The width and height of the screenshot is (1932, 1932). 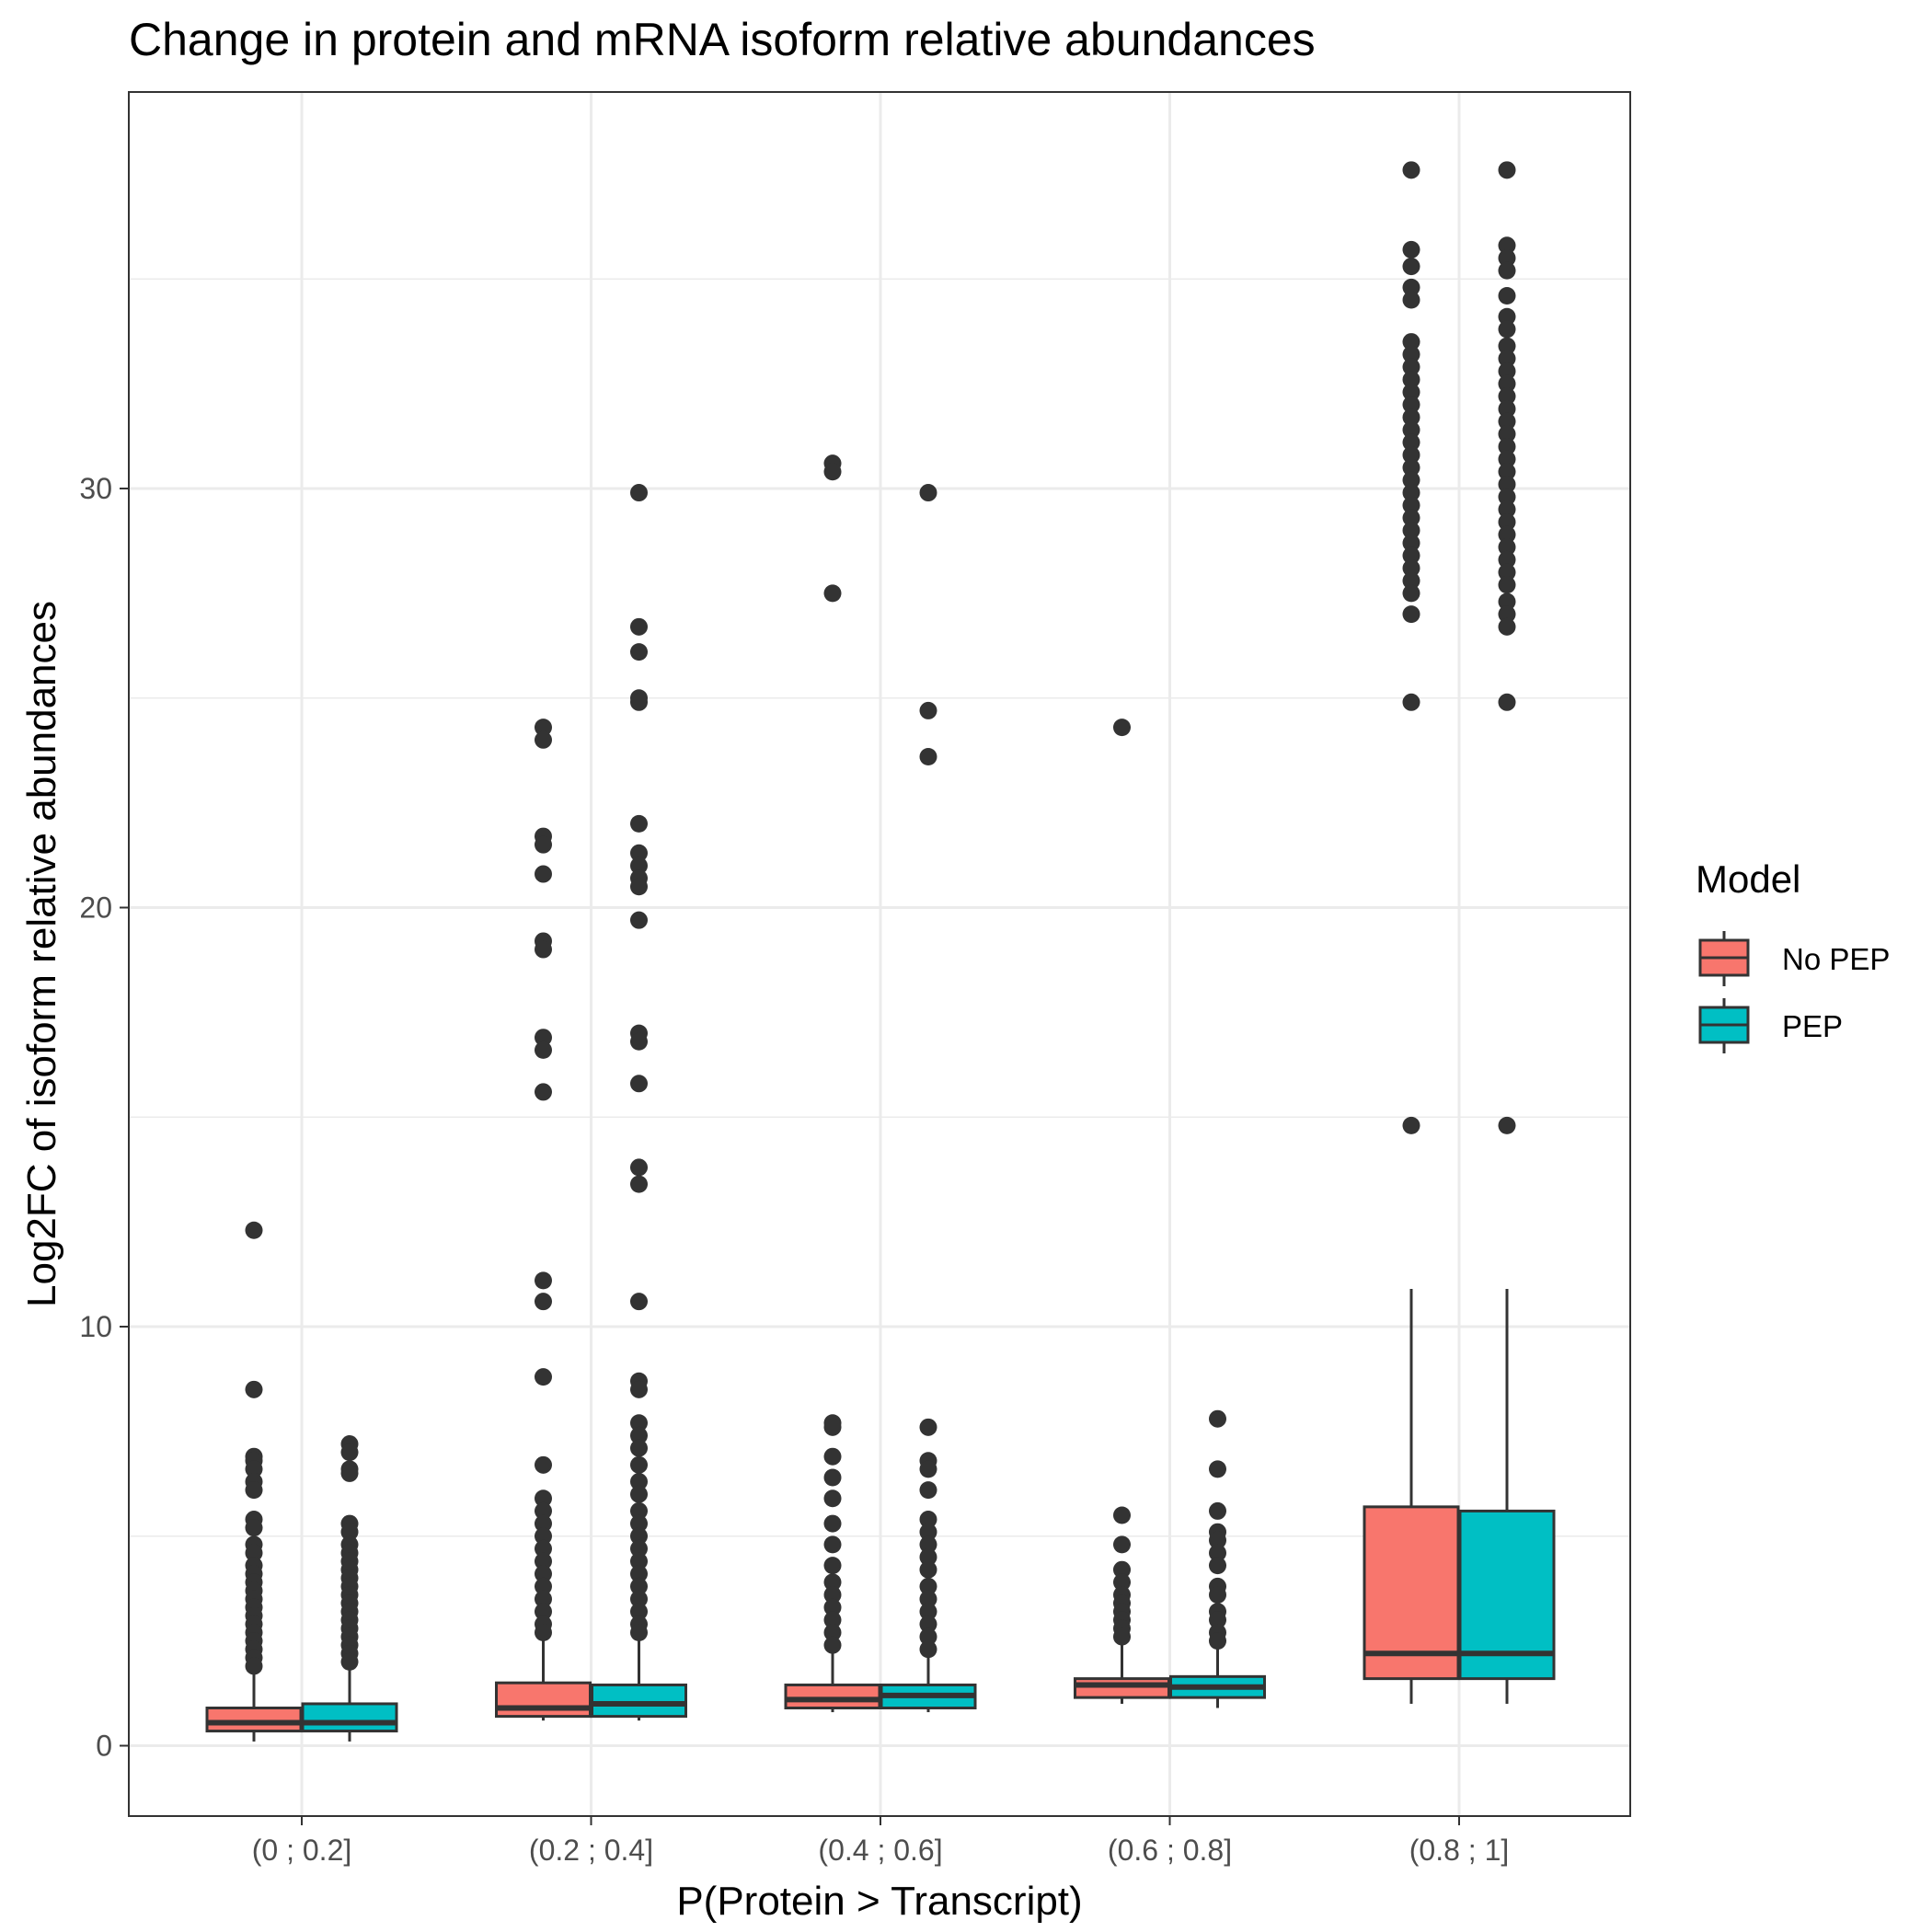 I want to click on x-tick-label: (0.2 ; 0.4], so click(x=591, y=1850).